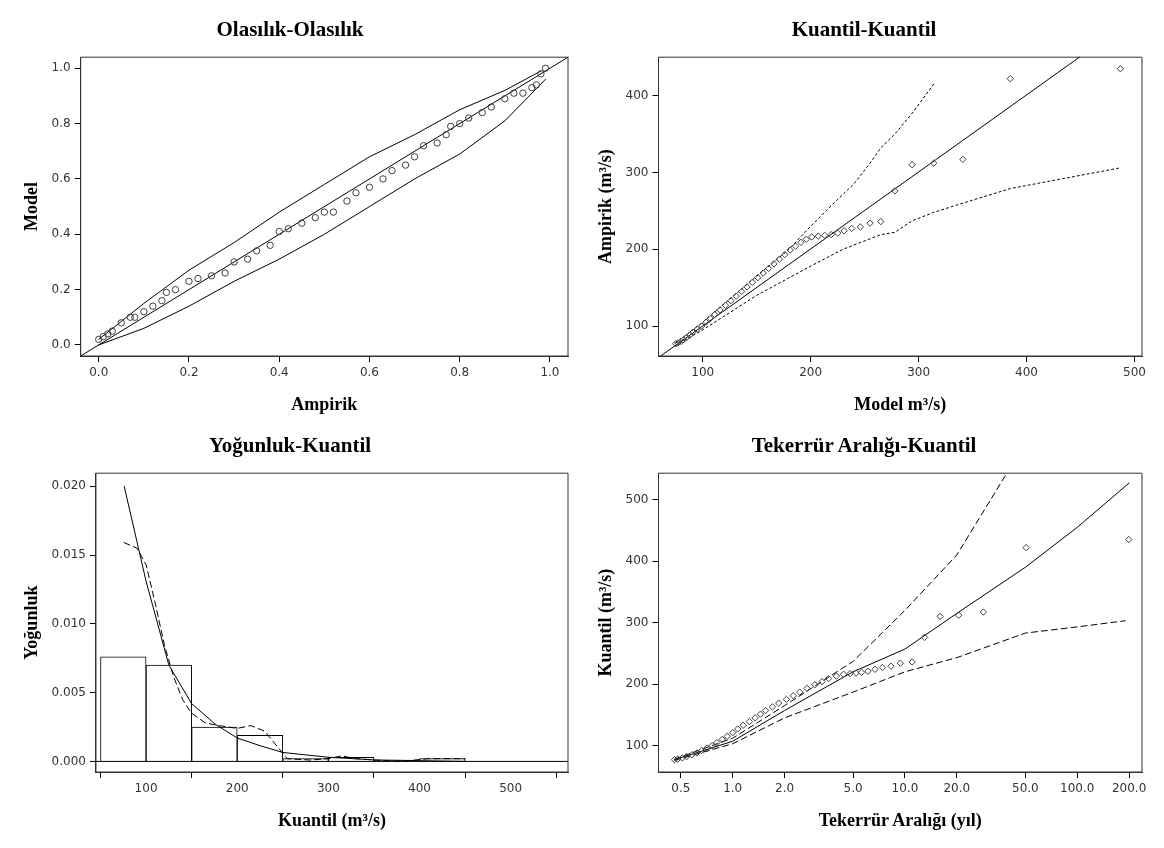 Image resolution: width=1164 pixels, height=848 pixels. Describe the element at coordinates (31, 207) in the screenshot. I see `y-axis-title: Model` at that location.